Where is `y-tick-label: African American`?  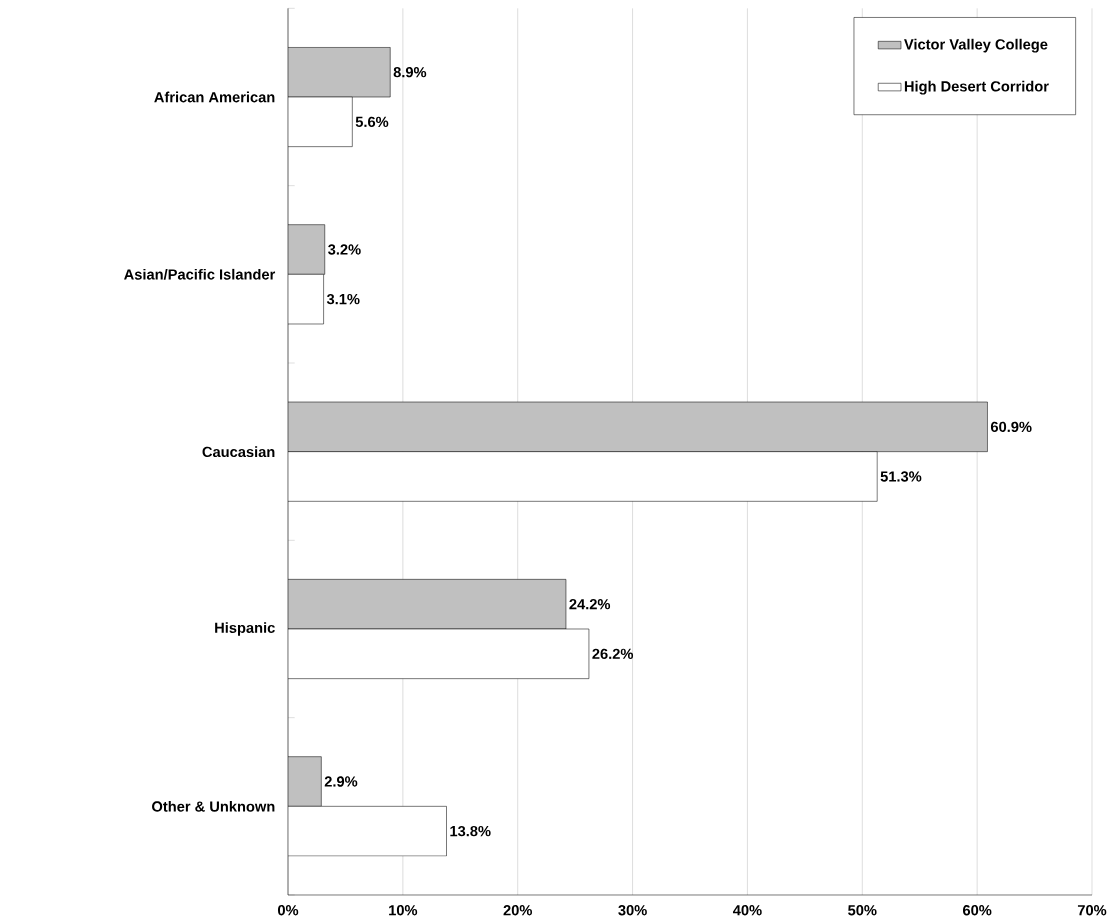 y-tick-label: African American is located at coordinates (214, 97).